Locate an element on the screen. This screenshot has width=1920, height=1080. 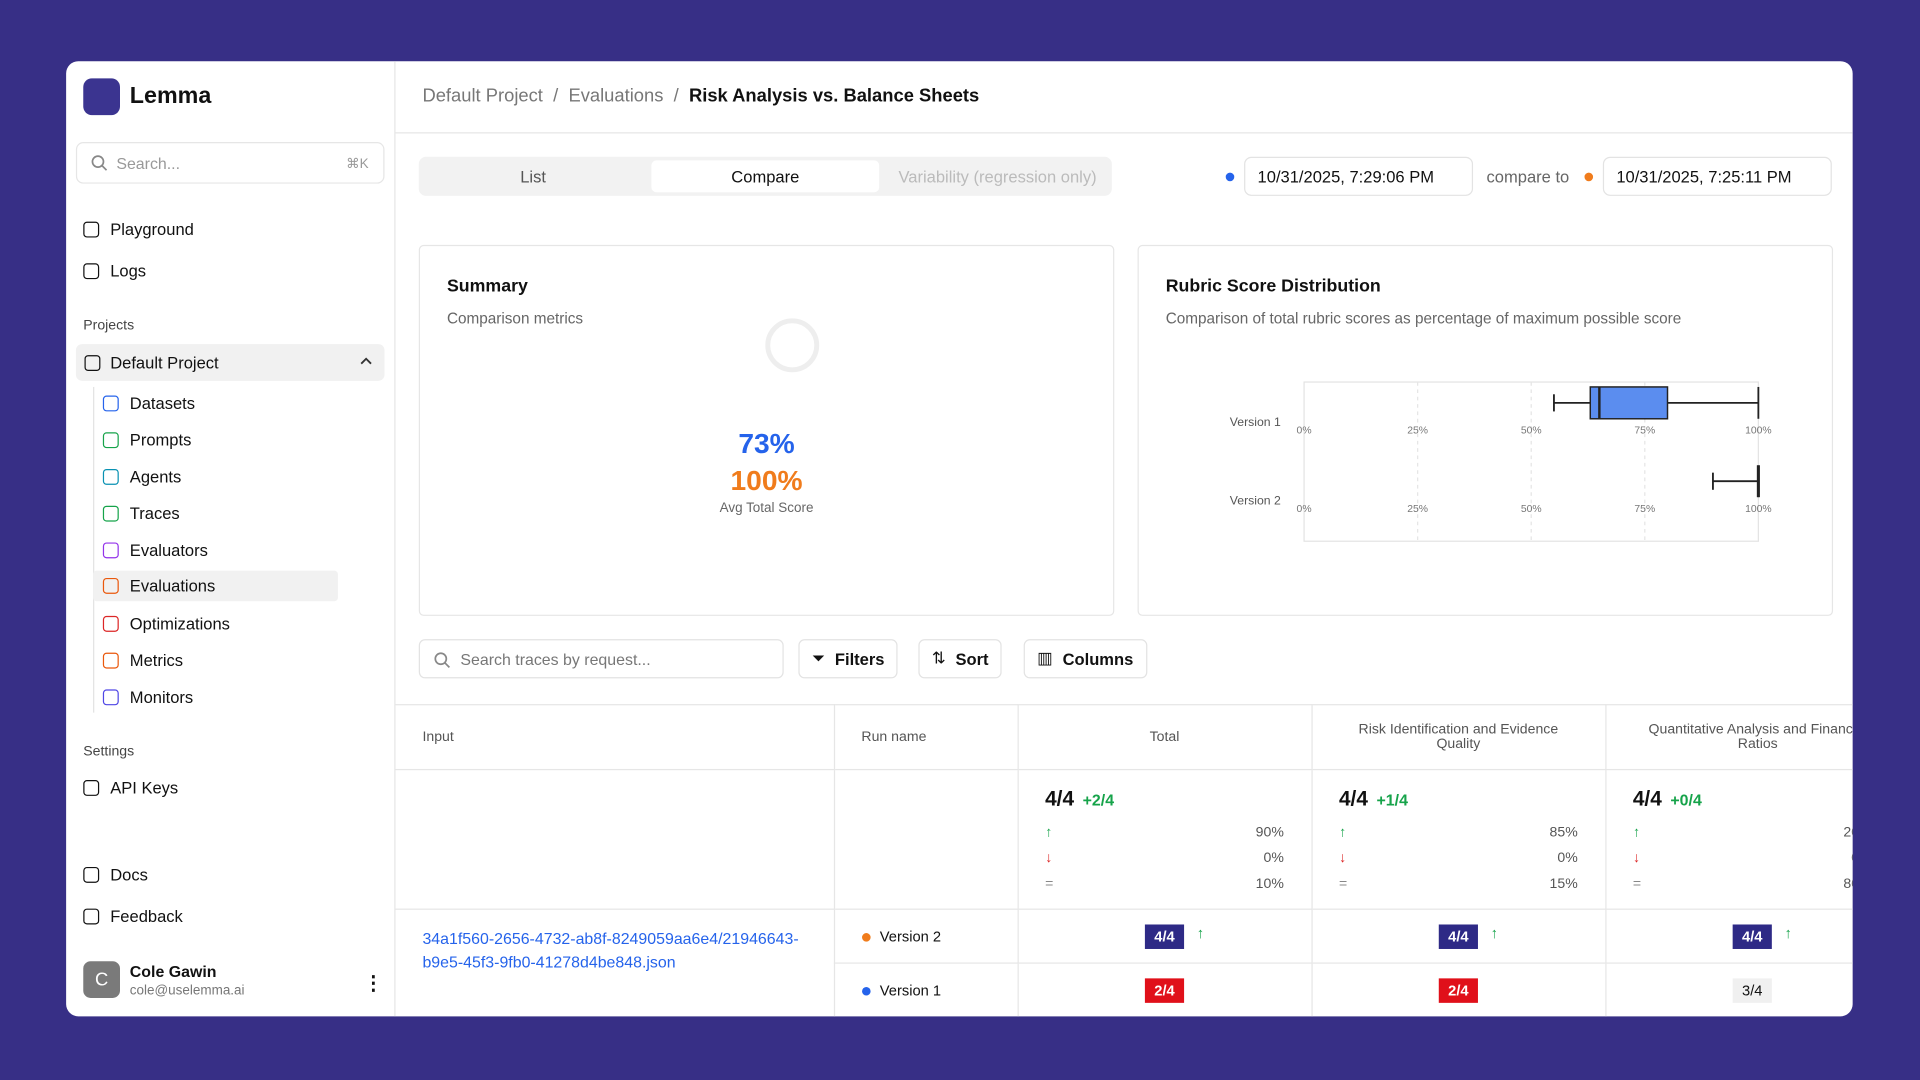
nav-item: Optimizations is located at coordinates (166, 624).